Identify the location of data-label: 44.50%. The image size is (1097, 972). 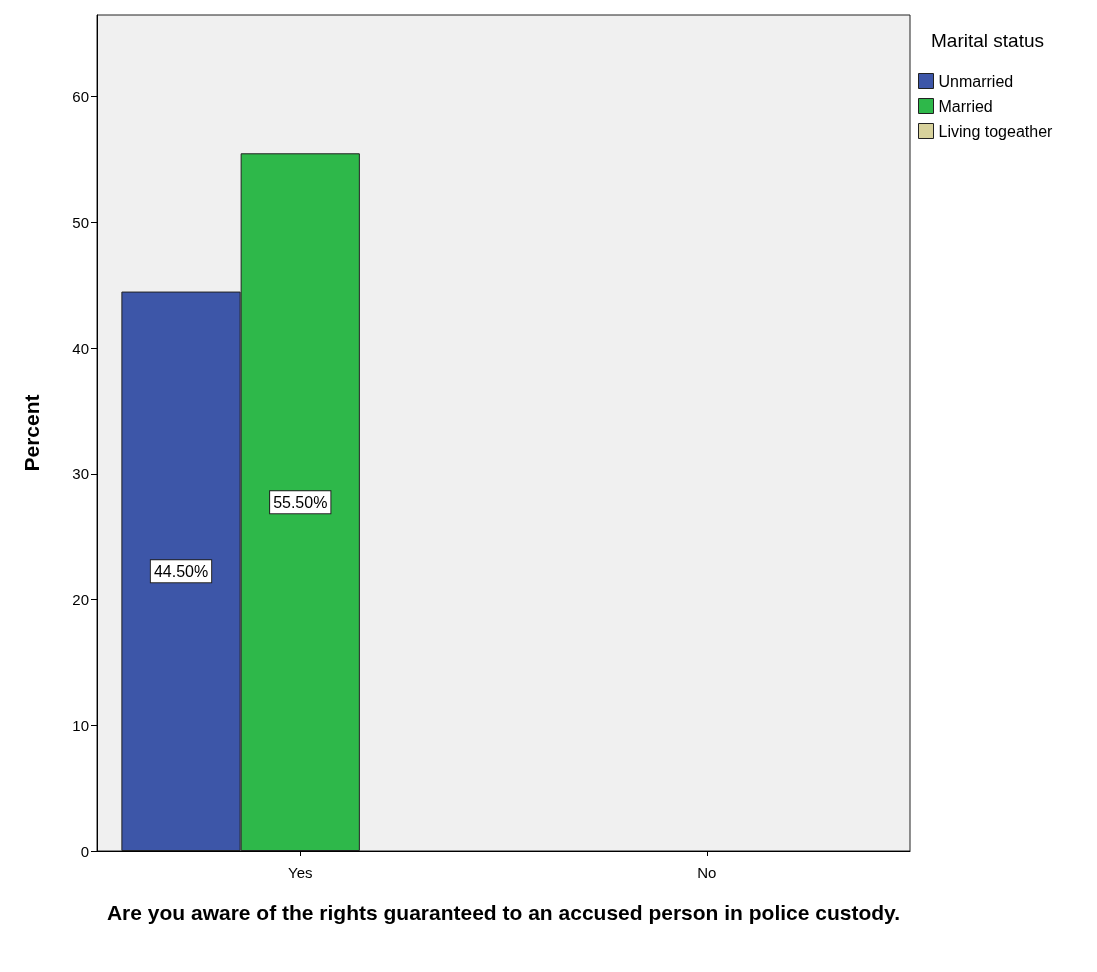
(181, 571).